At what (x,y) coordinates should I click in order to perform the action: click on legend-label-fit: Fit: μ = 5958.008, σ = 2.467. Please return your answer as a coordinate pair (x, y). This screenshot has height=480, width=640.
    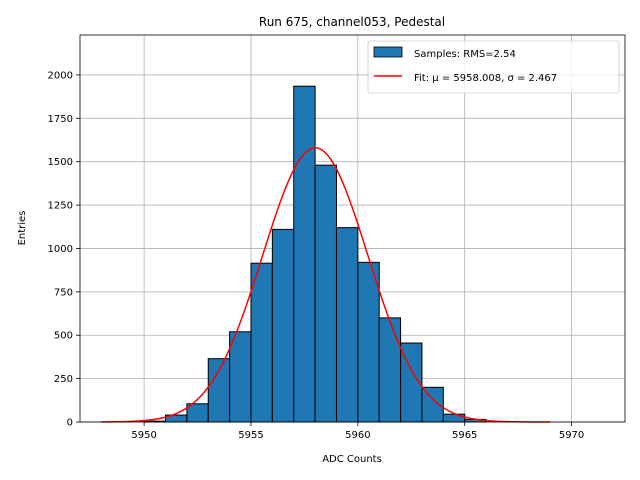
    Looking at the image, I should click on (485, 78).